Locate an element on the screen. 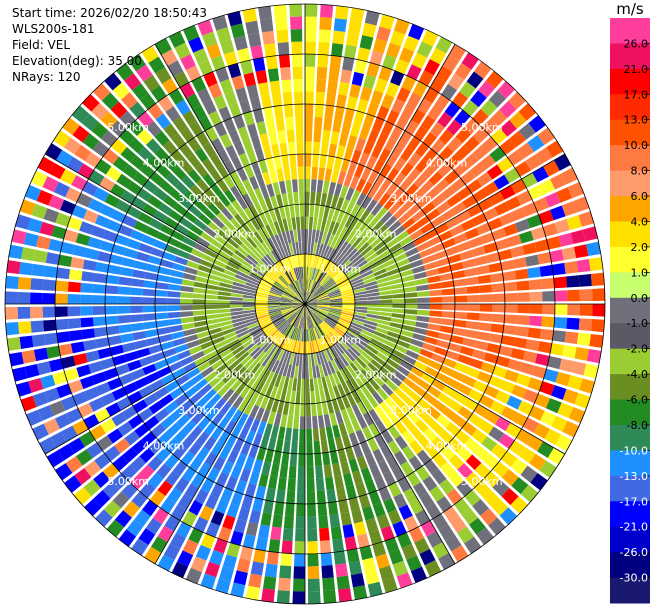 The width and height of the screenshot is (650, 610). ring-label: 4.00km is located at coordinates (164, 163).